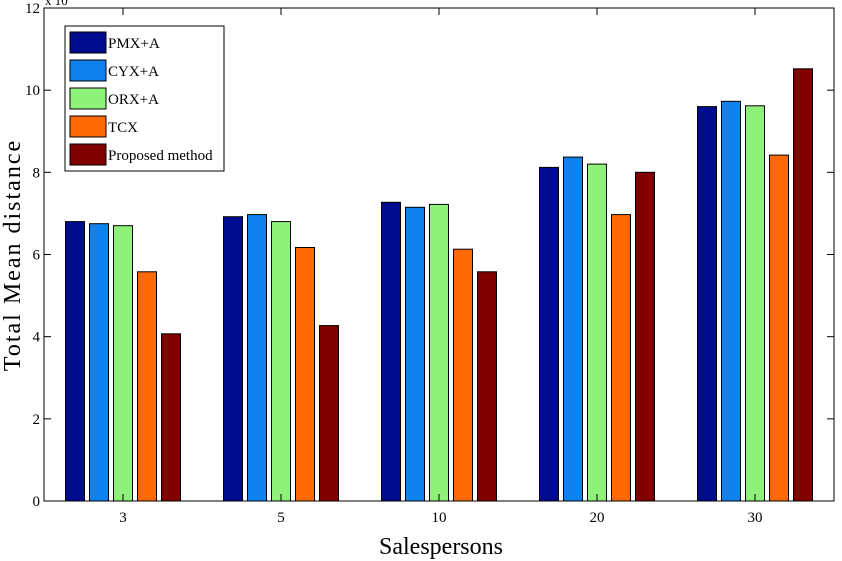 The image size is (842, 561). What do you see at coordinates (134, 44) in the screenshot?
I see `legend-label-pmx-a: PMX+A` at bounding box center [134, 44].